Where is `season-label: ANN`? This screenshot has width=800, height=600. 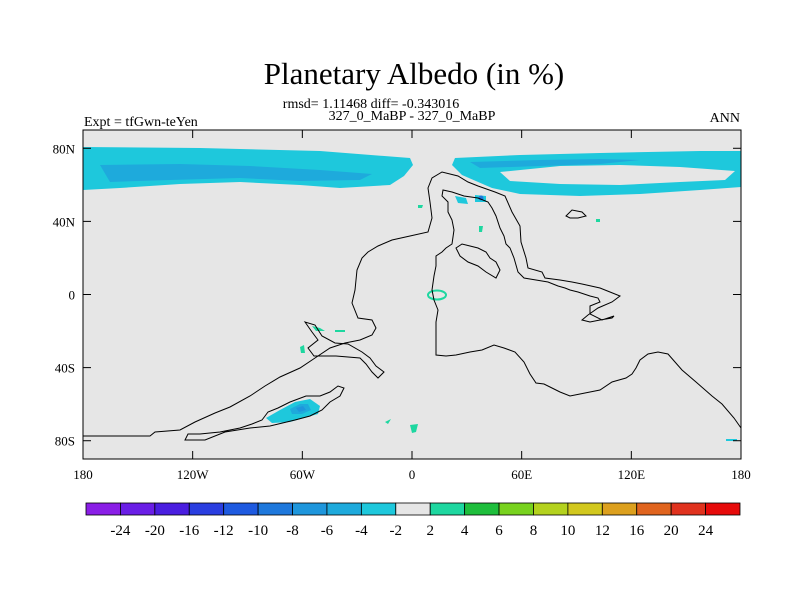 season-label: ANN is located at coordinates (725, 118).